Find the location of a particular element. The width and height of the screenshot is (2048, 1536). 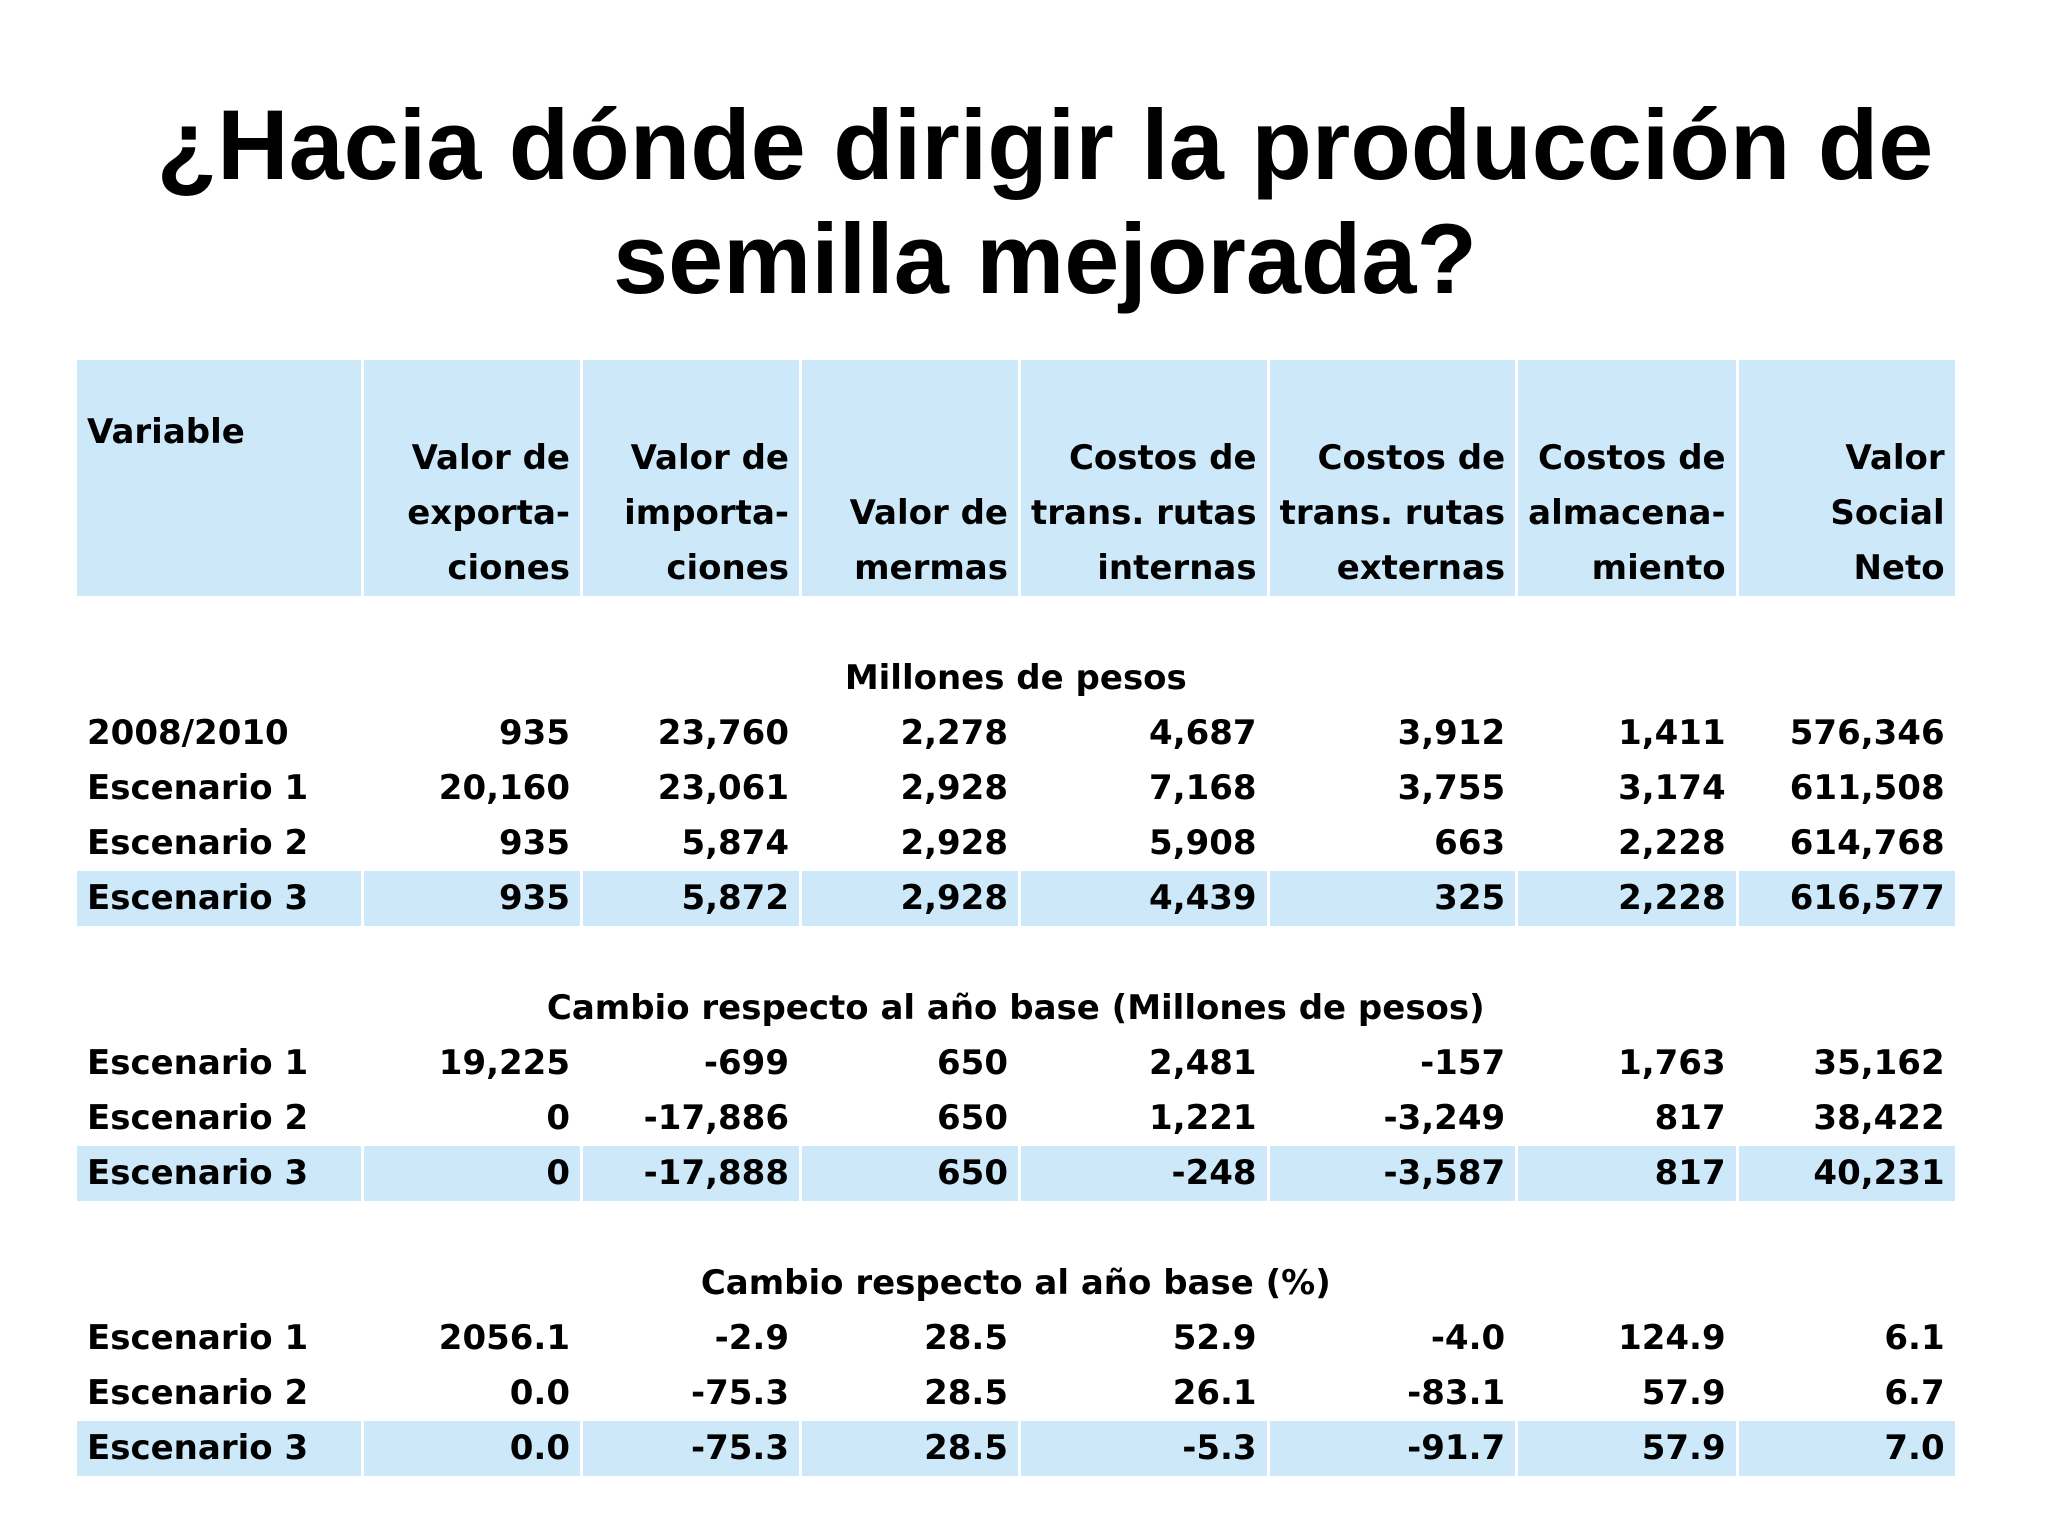

table-cell: 23,760 is located at coordinates (723, 733).